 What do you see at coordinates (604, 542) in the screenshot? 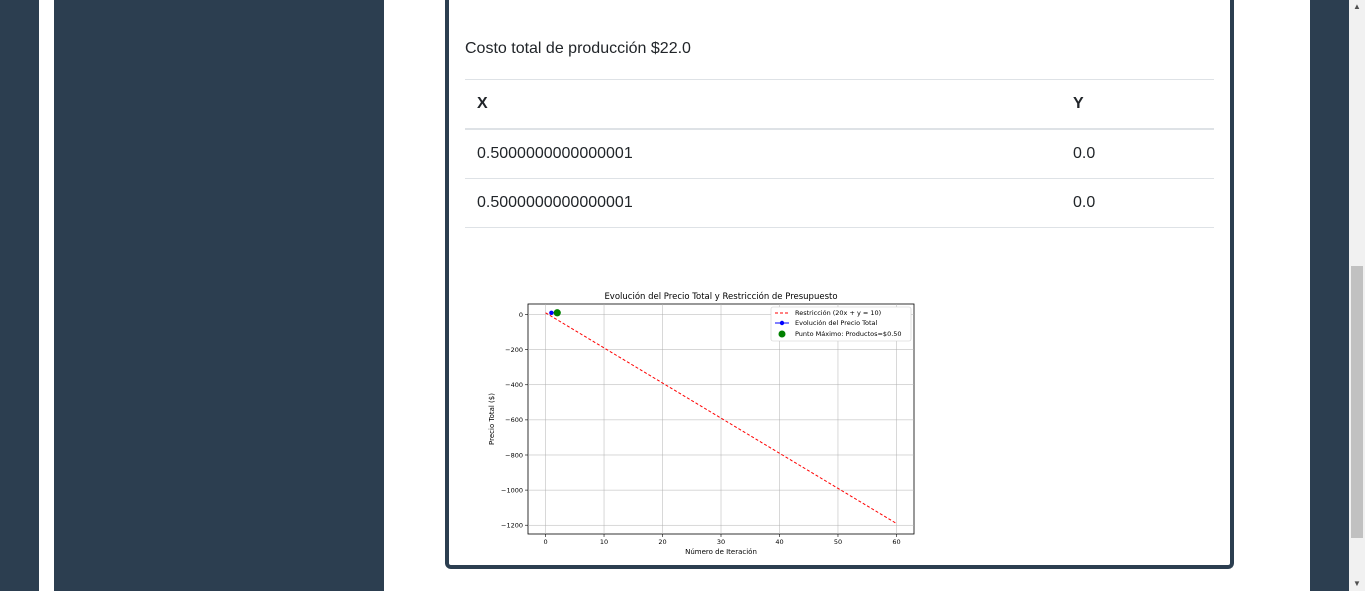
I see `x-tick-label: 10` at bounding box center [604, 542].